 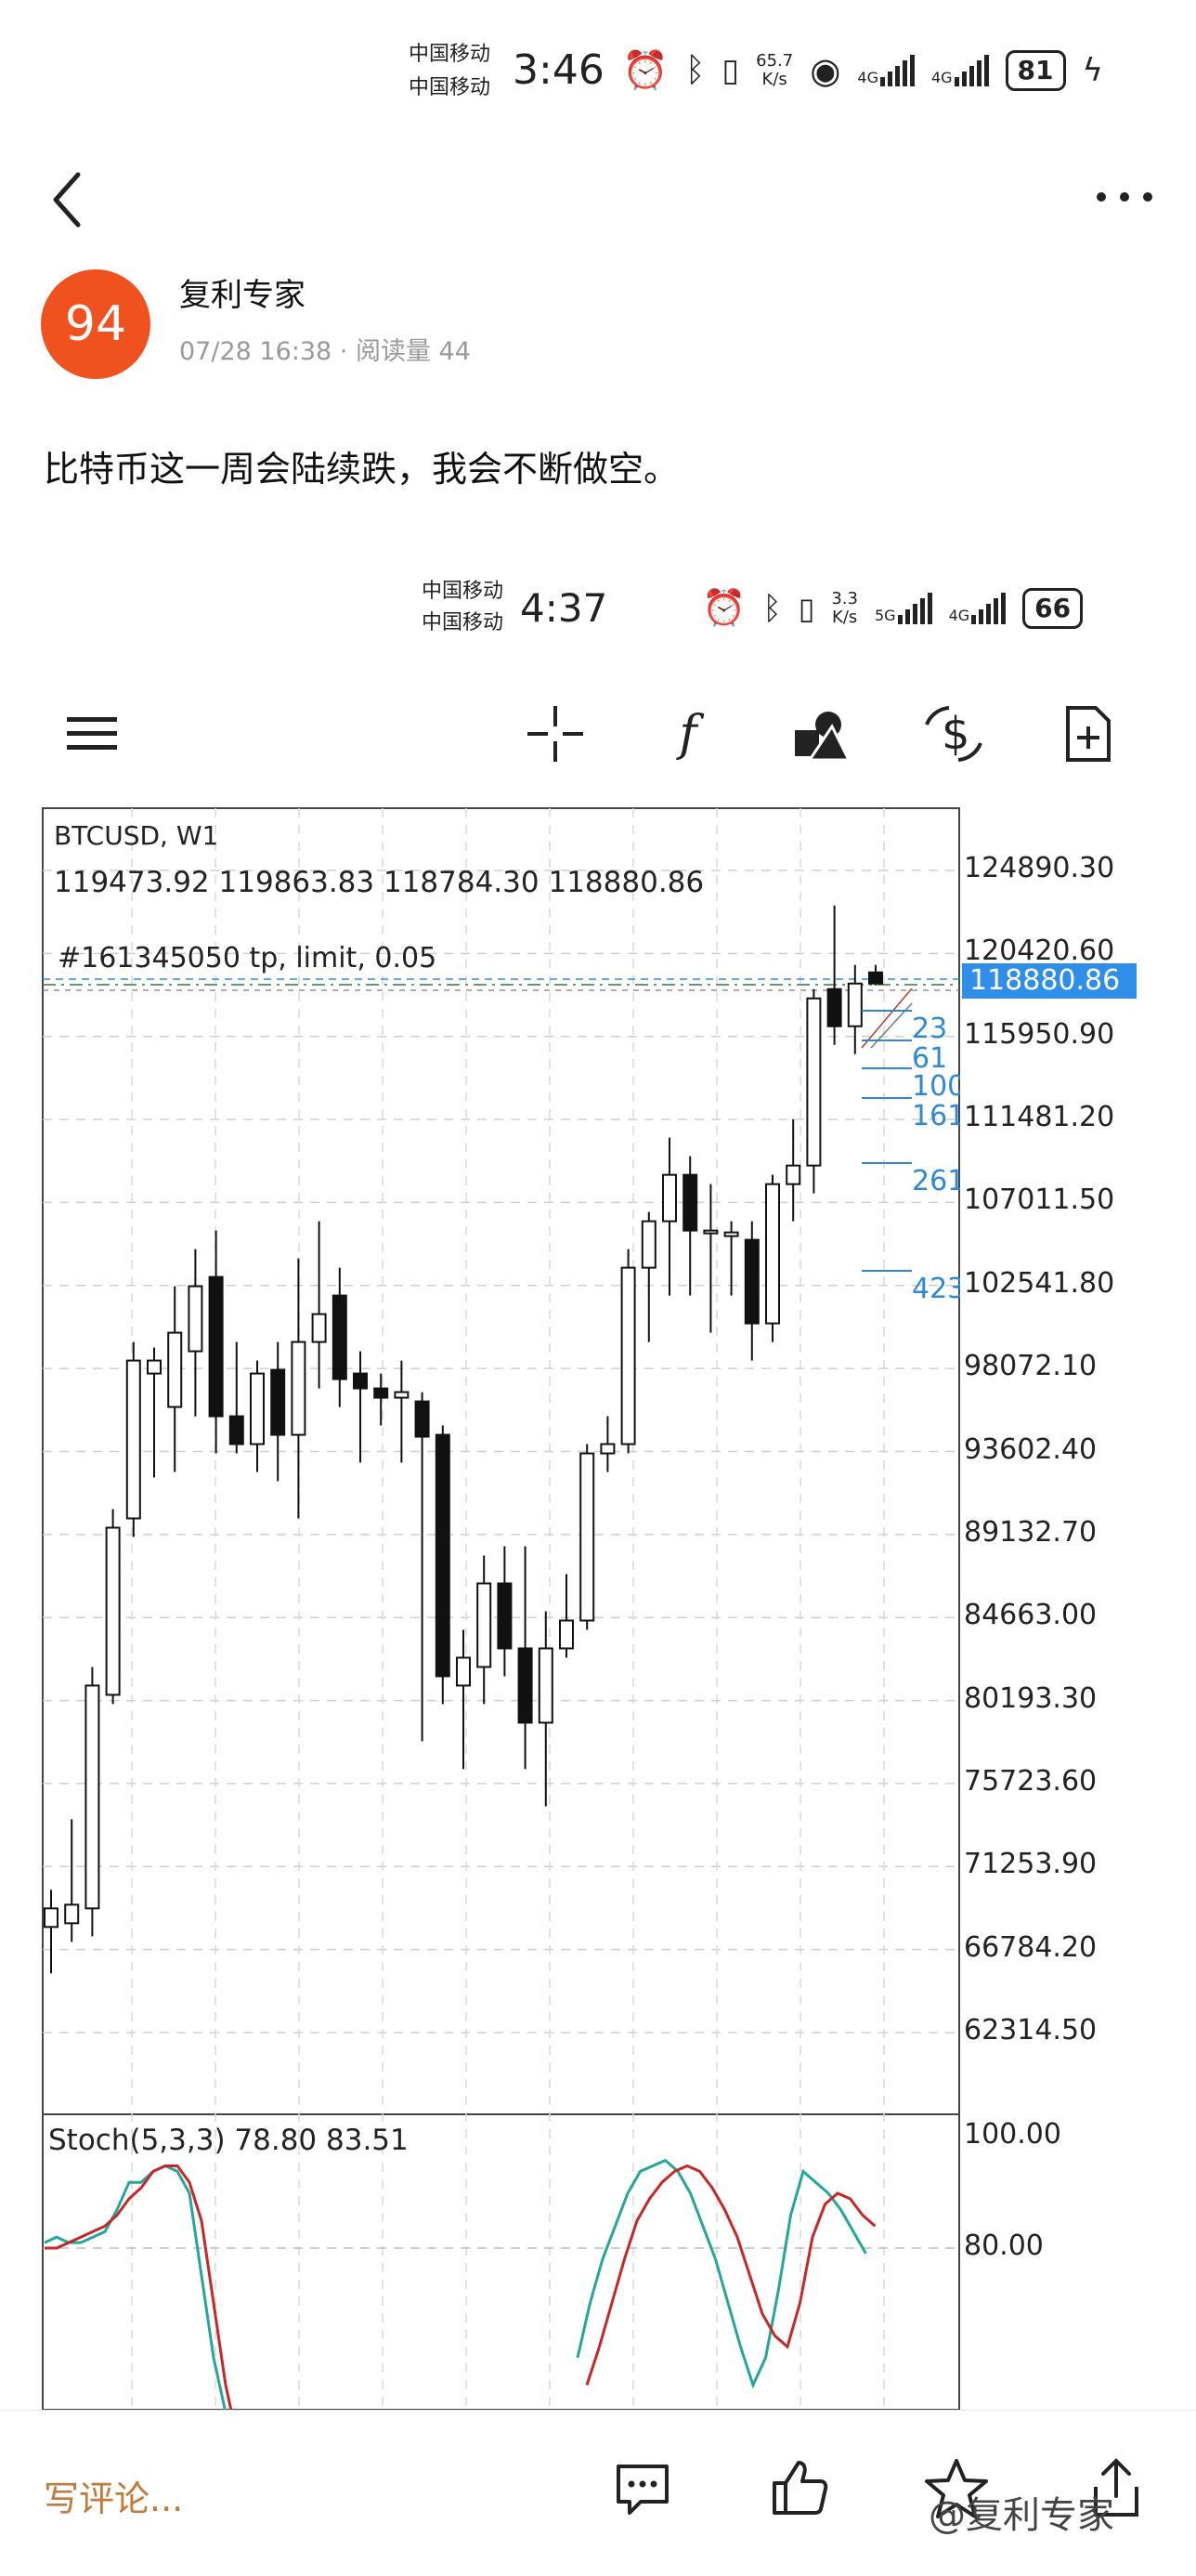 What do you see at coordinates (1092, 70) in the screenshot?
I see `charging-icon: ϟ` at bounding box center [1092, 70].